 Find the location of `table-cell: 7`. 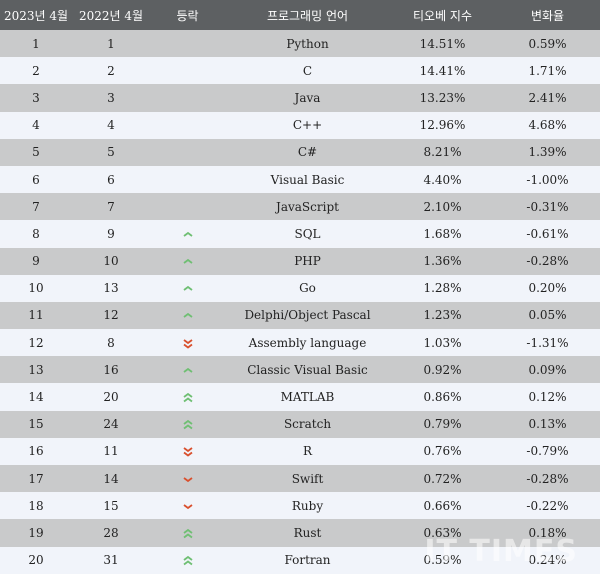

table-cell: 7 is located at coordinates (36, 206).